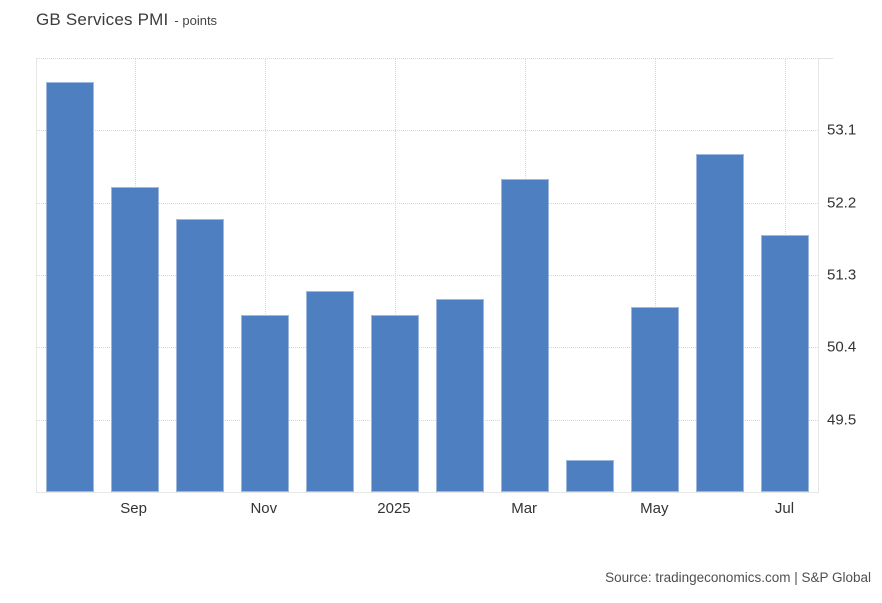  Describe the element at coordinates (590, 476) in the screenshot. I see `bar-apr-2025` at that location.